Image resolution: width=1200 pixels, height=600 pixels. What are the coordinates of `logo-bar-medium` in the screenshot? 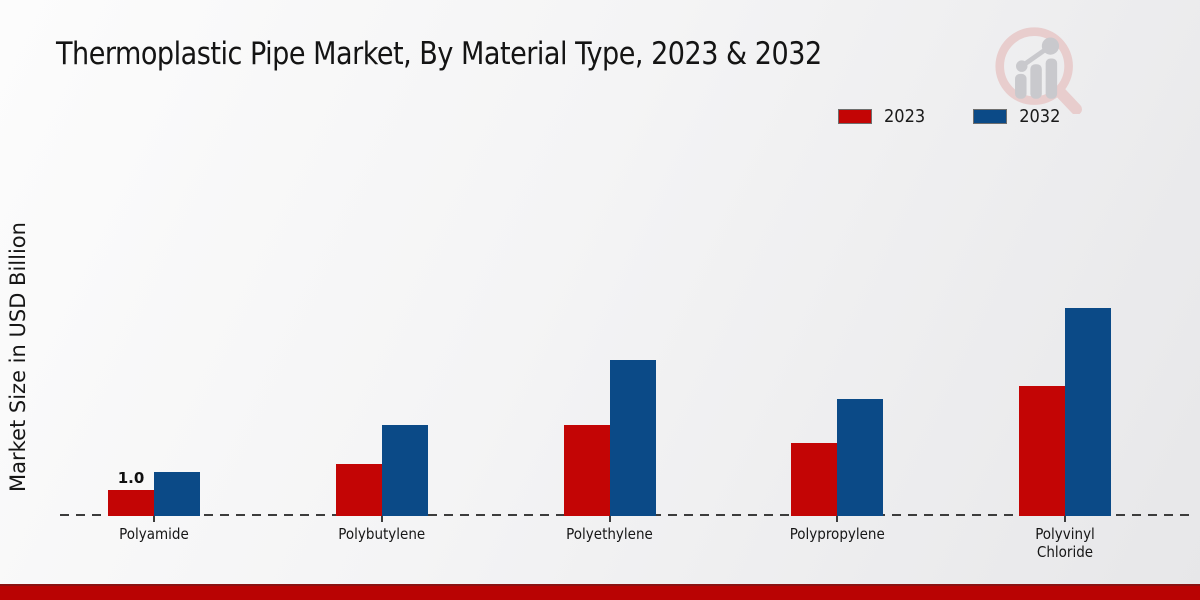 It's located at (1036, 81).